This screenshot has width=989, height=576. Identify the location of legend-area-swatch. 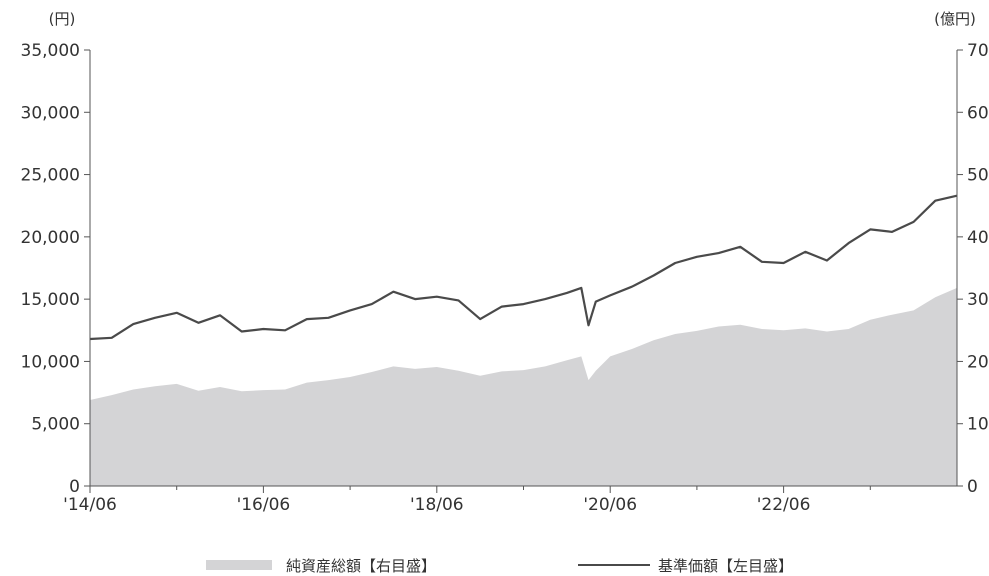
(239, 565).